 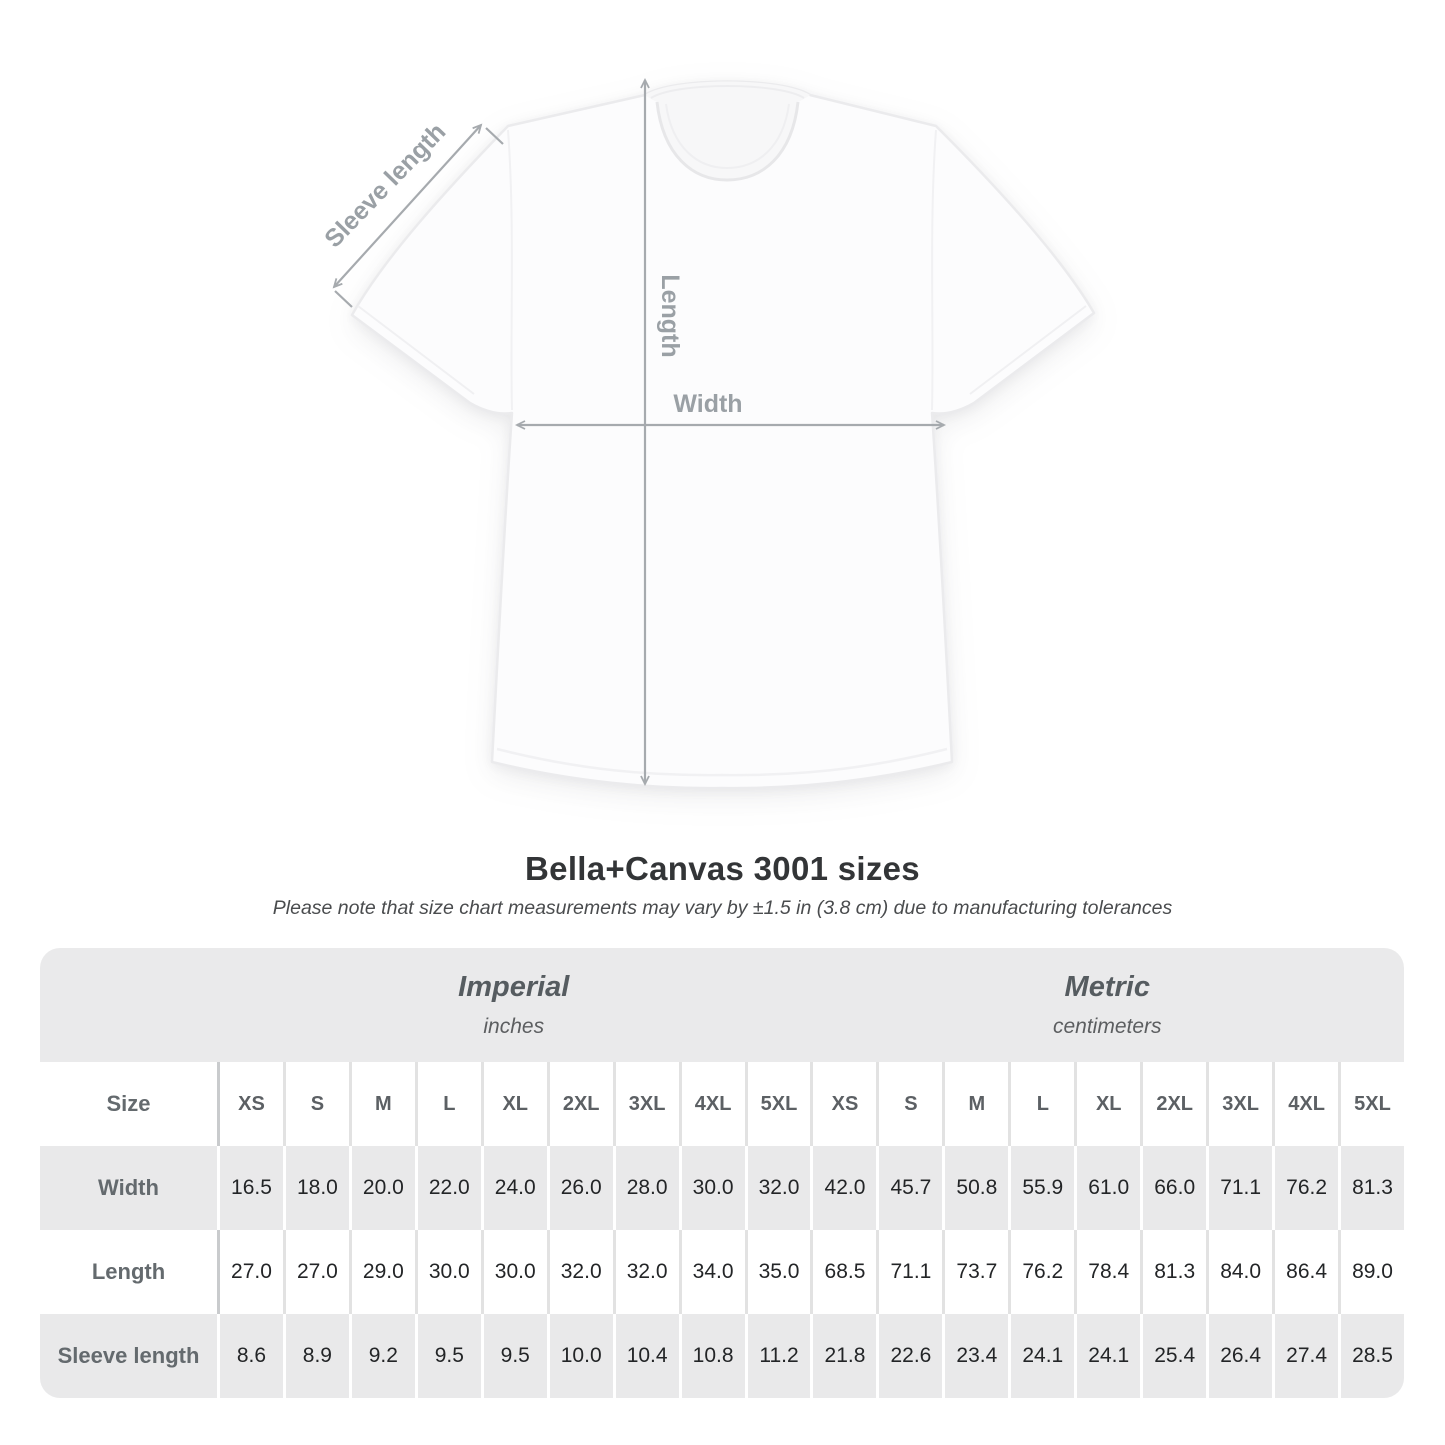 I want to click on length-label: Length, so click(x=670, y=315).